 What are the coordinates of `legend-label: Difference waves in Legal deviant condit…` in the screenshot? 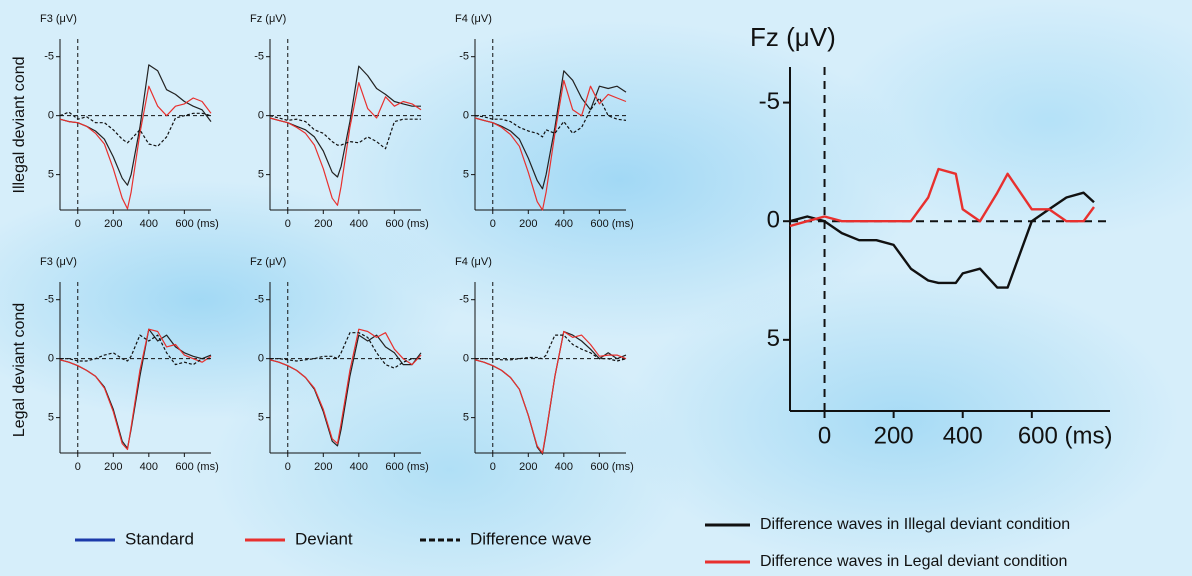 It's located at (913, 561).